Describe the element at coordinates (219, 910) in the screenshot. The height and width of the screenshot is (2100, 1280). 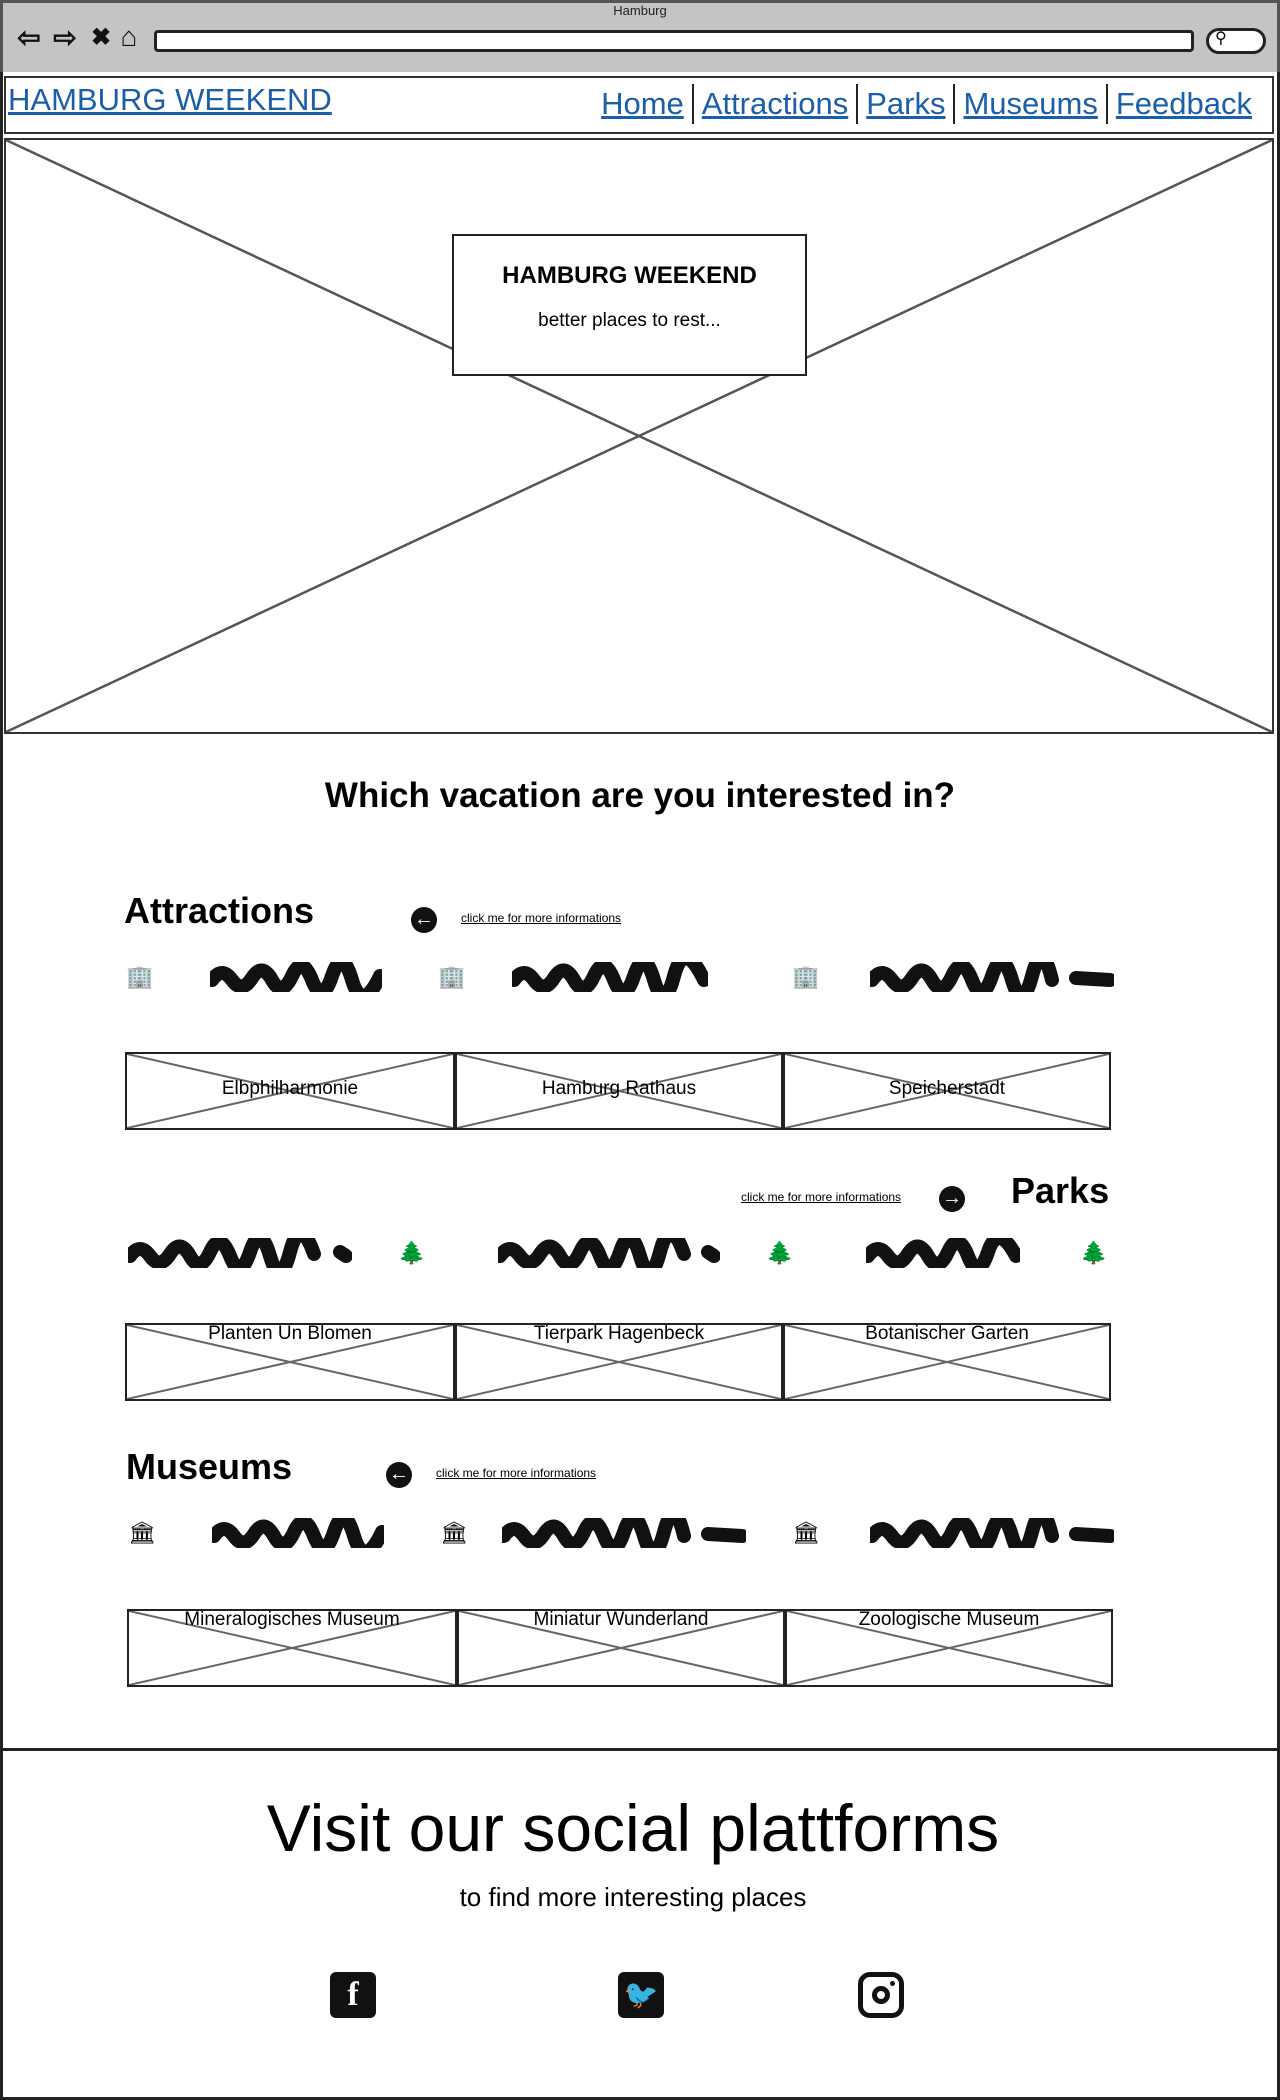
I see `section-title-attractions: Attractions` at that location.